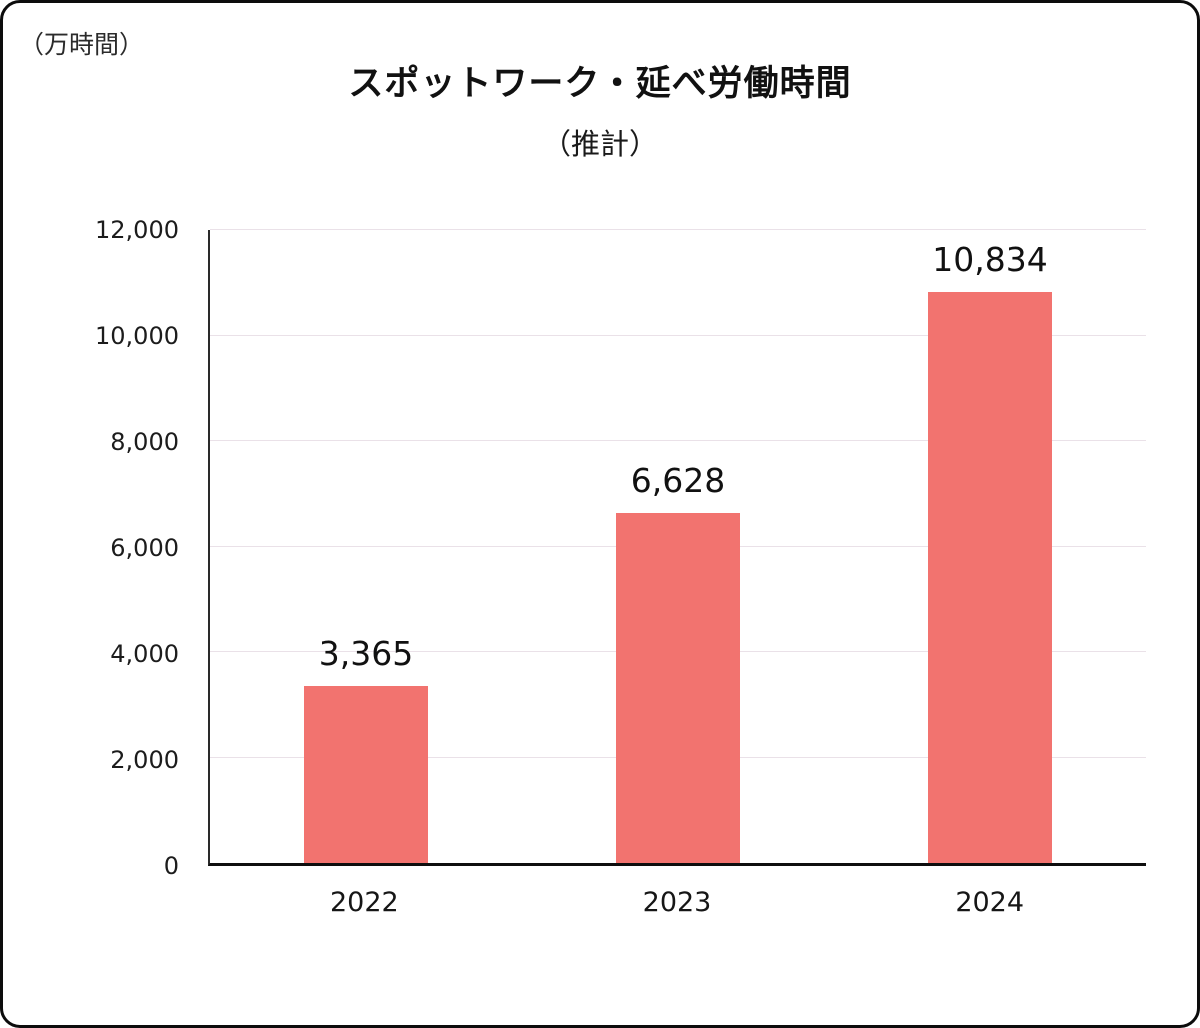  What do you see at coordinates (364, 902) in the screenshot?
I see `x-axis-label-2022: 2022` at bounding box center [364, 902].